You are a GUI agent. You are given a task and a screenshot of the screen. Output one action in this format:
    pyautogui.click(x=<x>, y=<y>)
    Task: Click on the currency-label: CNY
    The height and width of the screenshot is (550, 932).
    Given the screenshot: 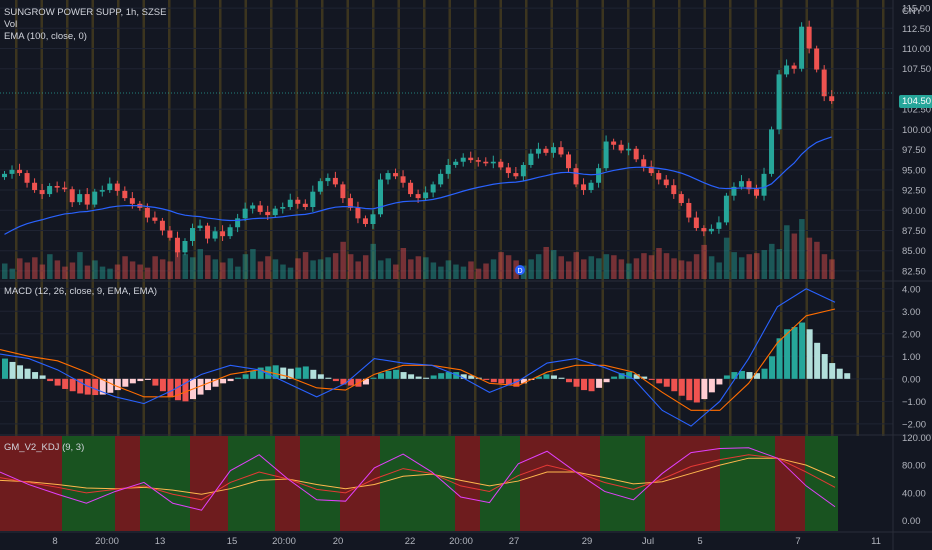 What is the action you would take?
    pyautogui.click(x=912, y=11)
    